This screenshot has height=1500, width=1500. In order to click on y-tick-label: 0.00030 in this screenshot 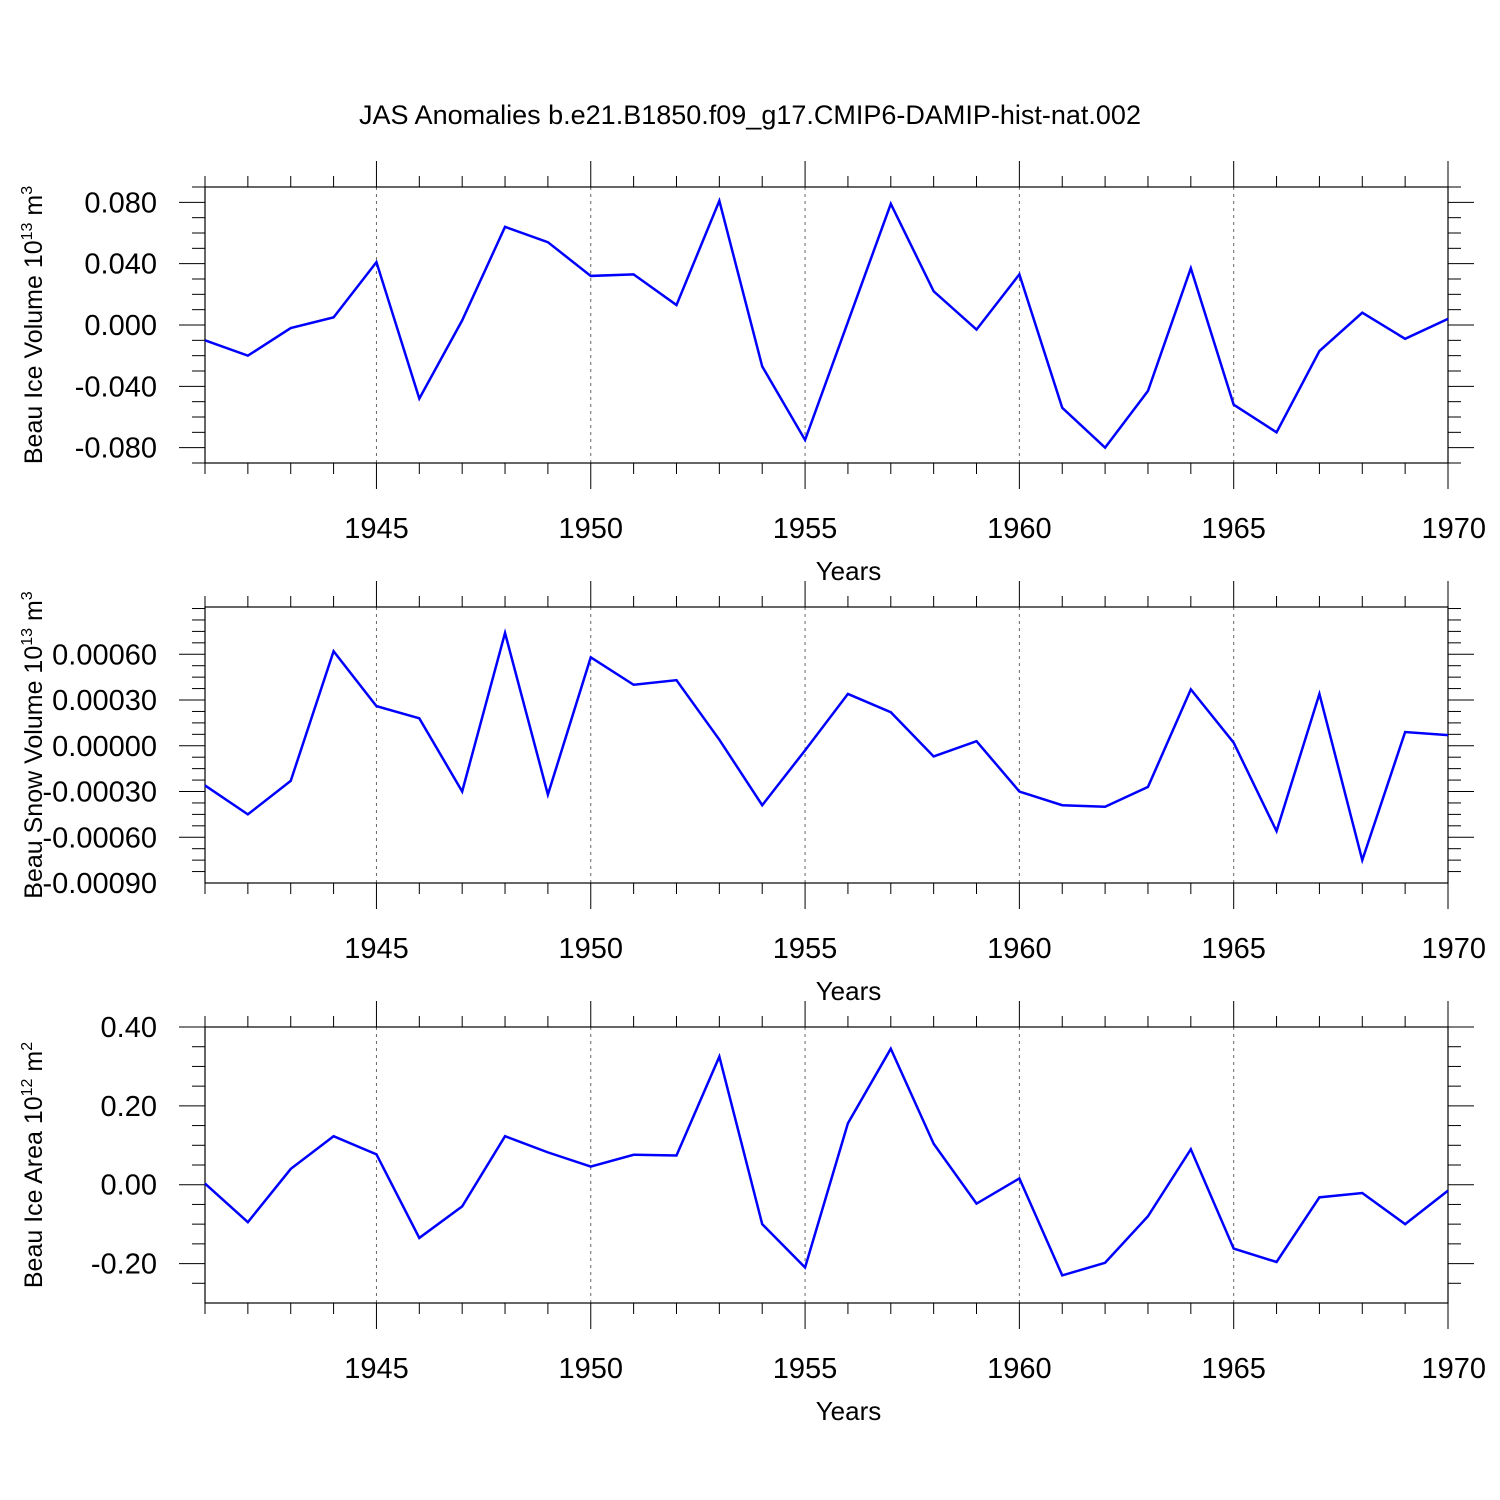, I will do `click(104, 701)`.